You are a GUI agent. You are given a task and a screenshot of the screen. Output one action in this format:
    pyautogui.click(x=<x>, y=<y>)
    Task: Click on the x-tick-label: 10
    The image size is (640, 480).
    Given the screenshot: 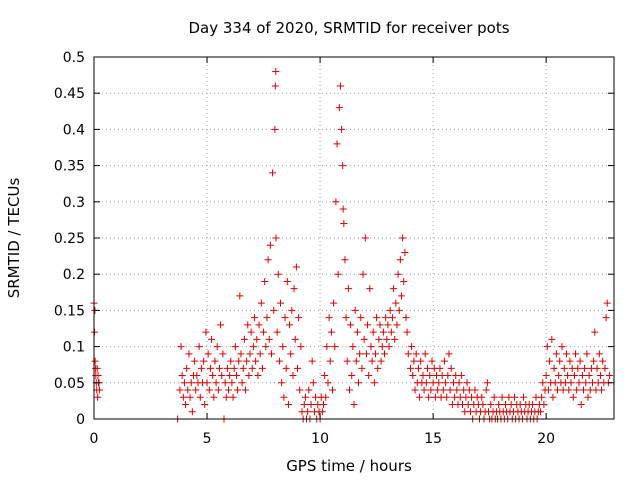 What is the action you would take?
    pyautogui.click(x=320, y=439)
    